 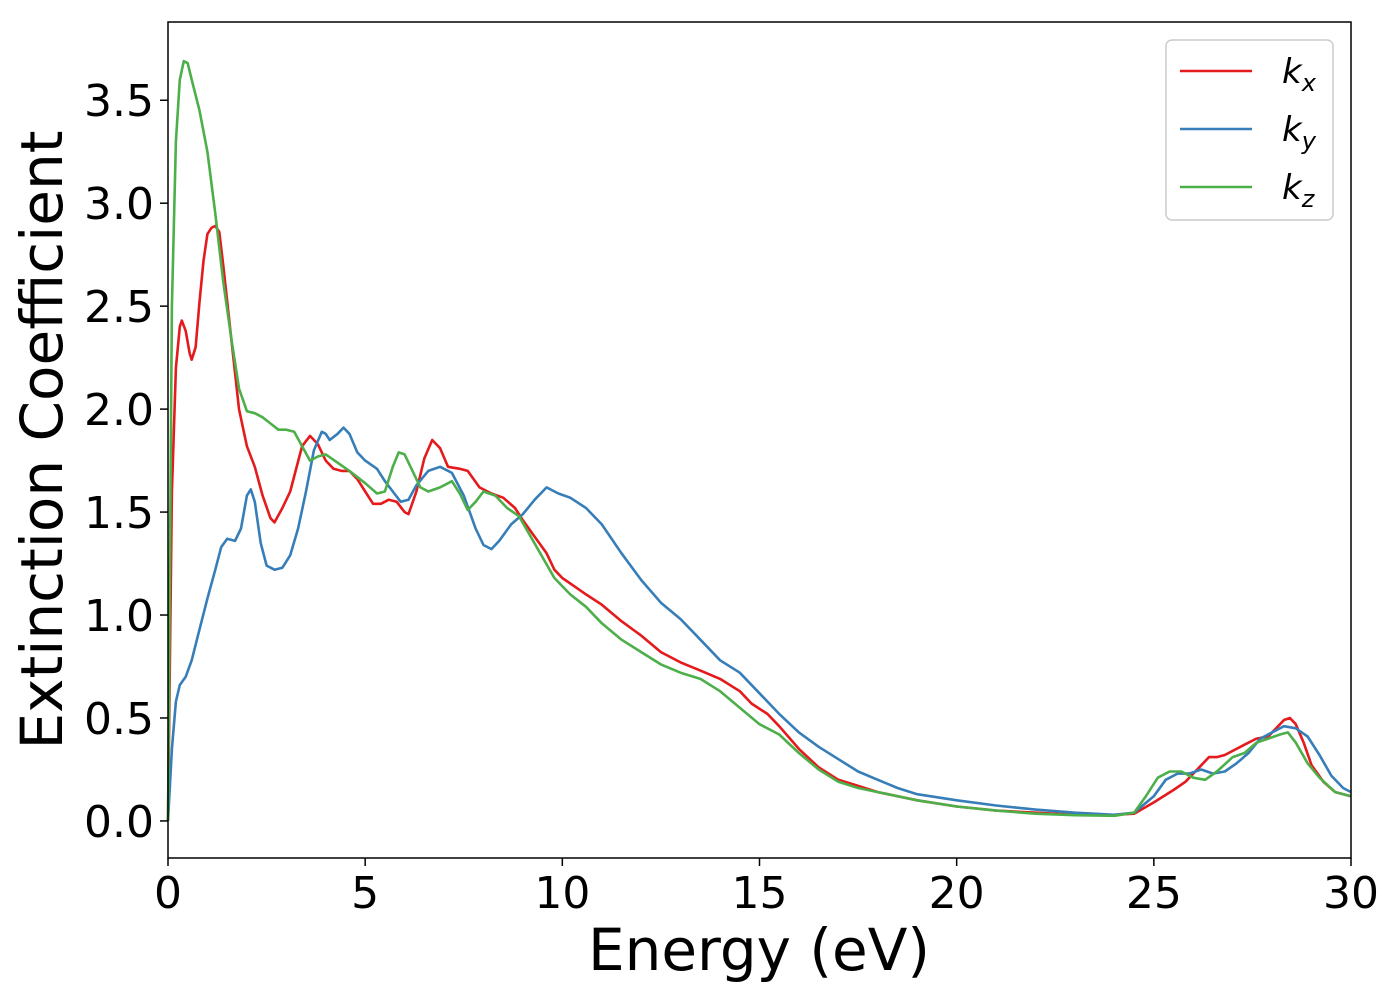 What do you see at coordinates (119, 513) in the screenshot?
I see `y-tick-label: 1.5` at bounding box center [119, 513].